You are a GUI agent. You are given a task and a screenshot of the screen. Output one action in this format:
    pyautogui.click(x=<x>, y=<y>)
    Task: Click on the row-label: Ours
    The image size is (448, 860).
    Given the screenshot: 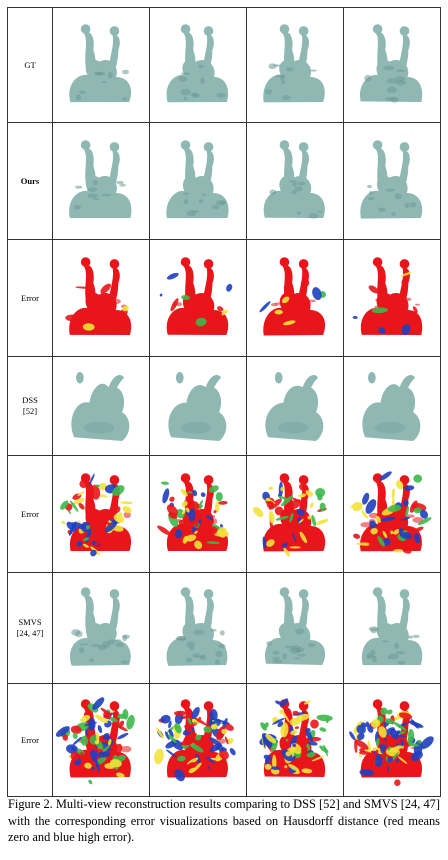 What is the action you would take?
    pyautogui.click(x=30, y=181)
    